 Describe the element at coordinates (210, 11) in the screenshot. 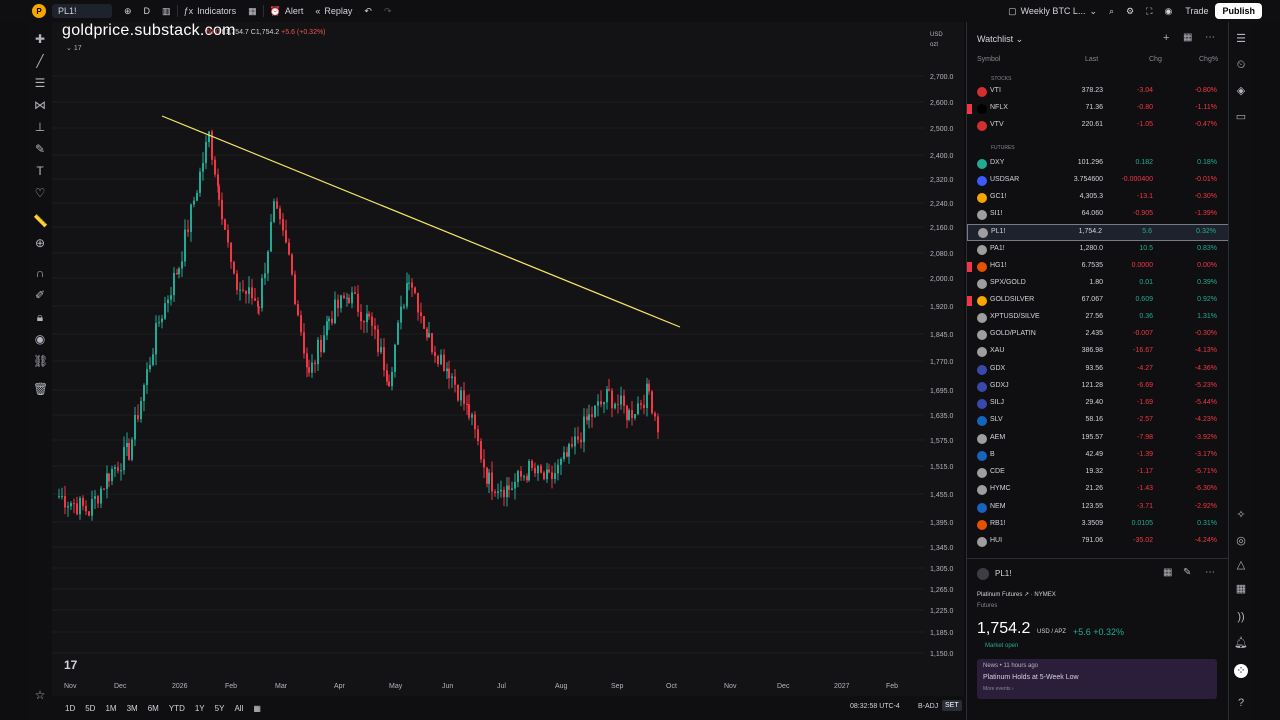

I see `indicators-button: ƒx Indicators` at that location.